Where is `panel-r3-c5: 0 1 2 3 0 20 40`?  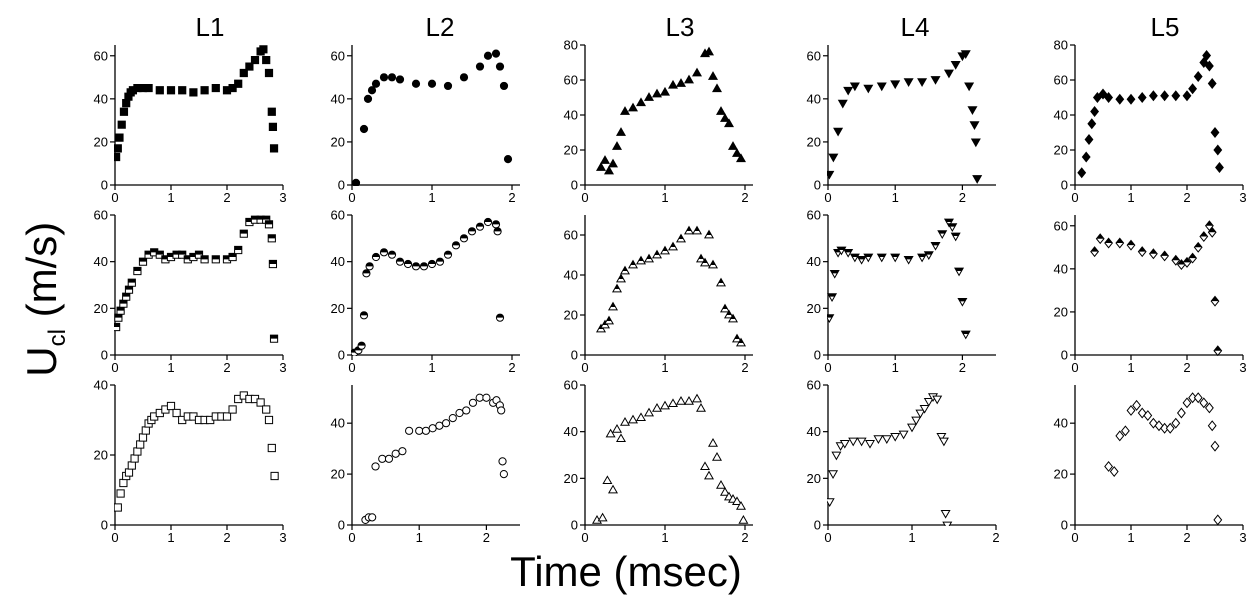
panel-r3-c5: 0 1 2 3 0 20 40 is located at coordinates (1150, 465).